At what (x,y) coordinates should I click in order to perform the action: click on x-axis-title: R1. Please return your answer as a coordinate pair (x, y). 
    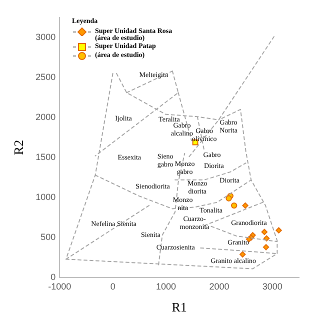
    Looking at the image, I should click on (179, 307).